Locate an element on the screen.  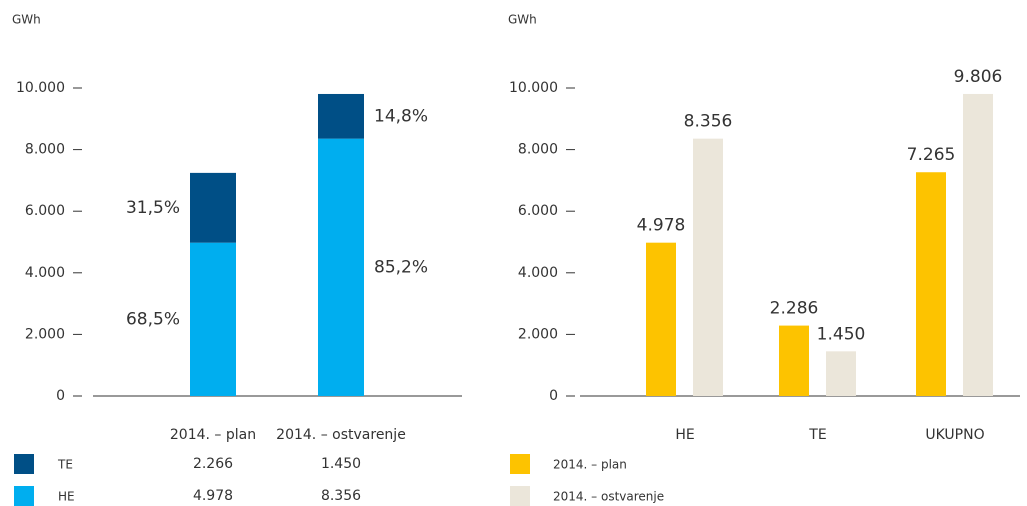
share-label: 85,2% is located at coordinates (401, 267).